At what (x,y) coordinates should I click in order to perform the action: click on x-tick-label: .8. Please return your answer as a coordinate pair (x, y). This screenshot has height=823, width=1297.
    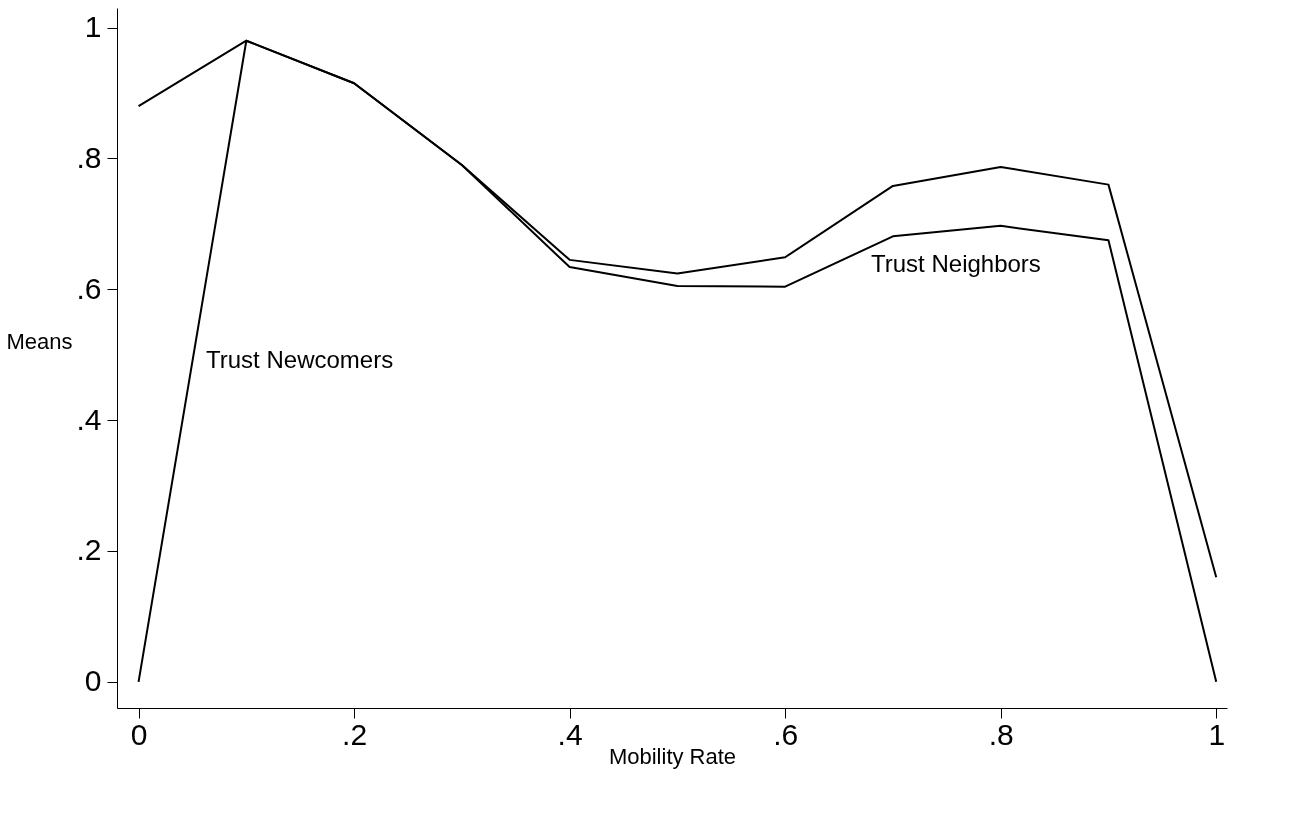
    Looking at the image, I should click on (1001, 734).